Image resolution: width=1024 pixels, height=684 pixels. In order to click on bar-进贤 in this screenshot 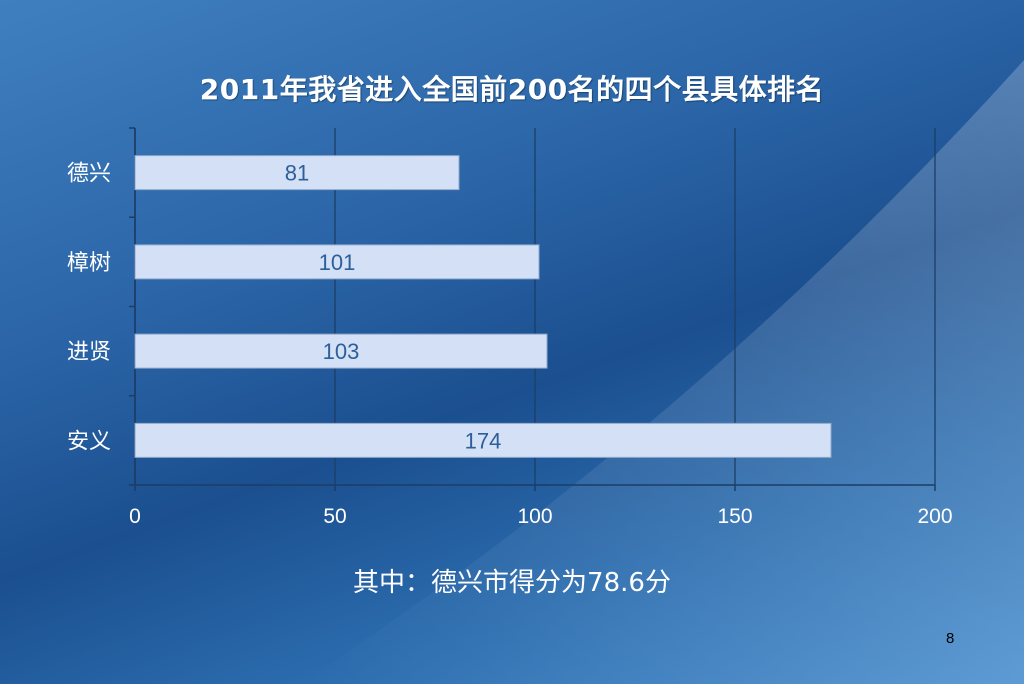, I will do `click(341, 351)`.